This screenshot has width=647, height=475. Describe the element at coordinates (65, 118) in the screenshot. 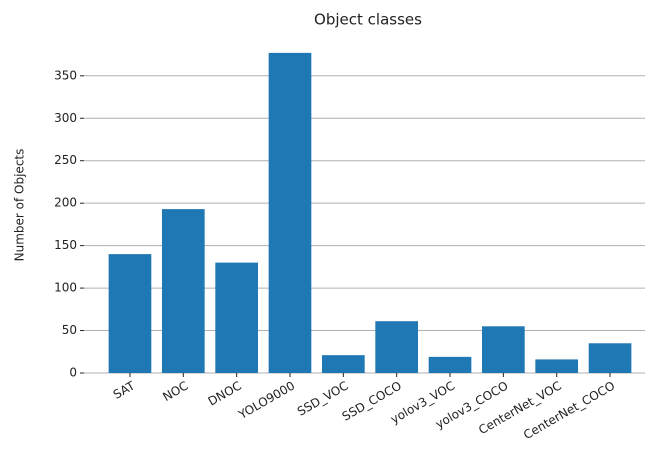

I see `y-tick-label: 300` at that location.